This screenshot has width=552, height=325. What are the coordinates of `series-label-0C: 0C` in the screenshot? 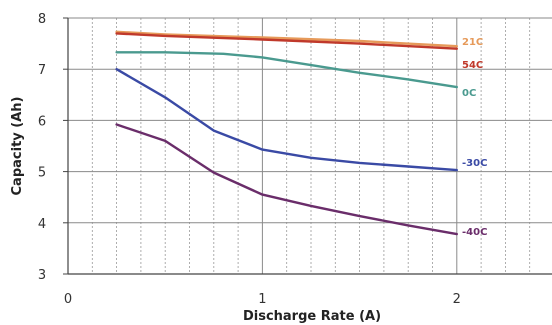 It's located at (469, 93).